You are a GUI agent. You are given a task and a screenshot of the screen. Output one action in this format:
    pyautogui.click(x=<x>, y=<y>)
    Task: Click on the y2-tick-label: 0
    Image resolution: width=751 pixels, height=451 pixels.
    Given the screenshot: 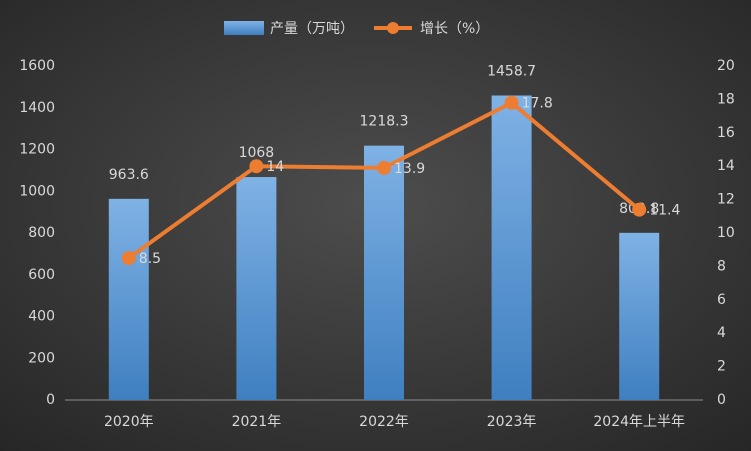 What is the action you would take?
    pyautogui.click(x=721, y=400)
    